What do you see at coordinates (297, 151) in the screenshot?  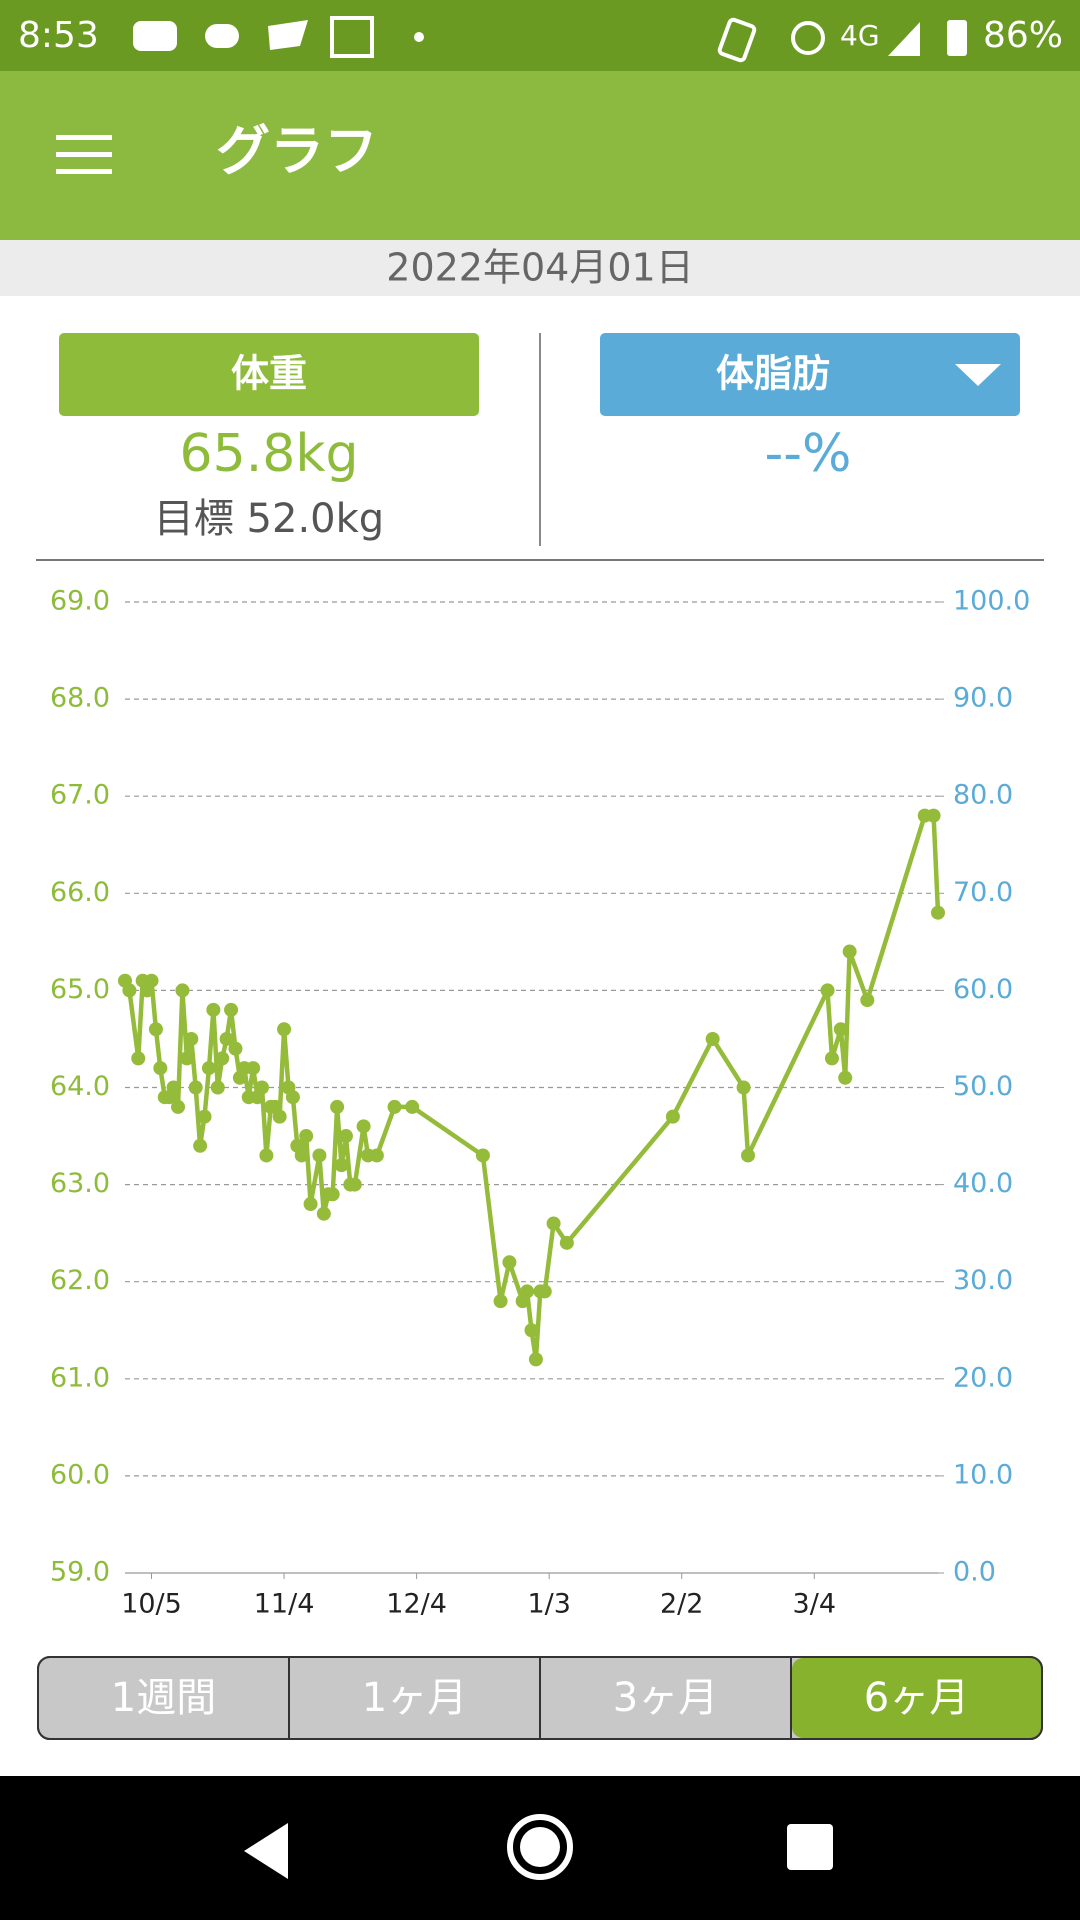 I see `app-title: グラフ` at bounding box center [297, 151].